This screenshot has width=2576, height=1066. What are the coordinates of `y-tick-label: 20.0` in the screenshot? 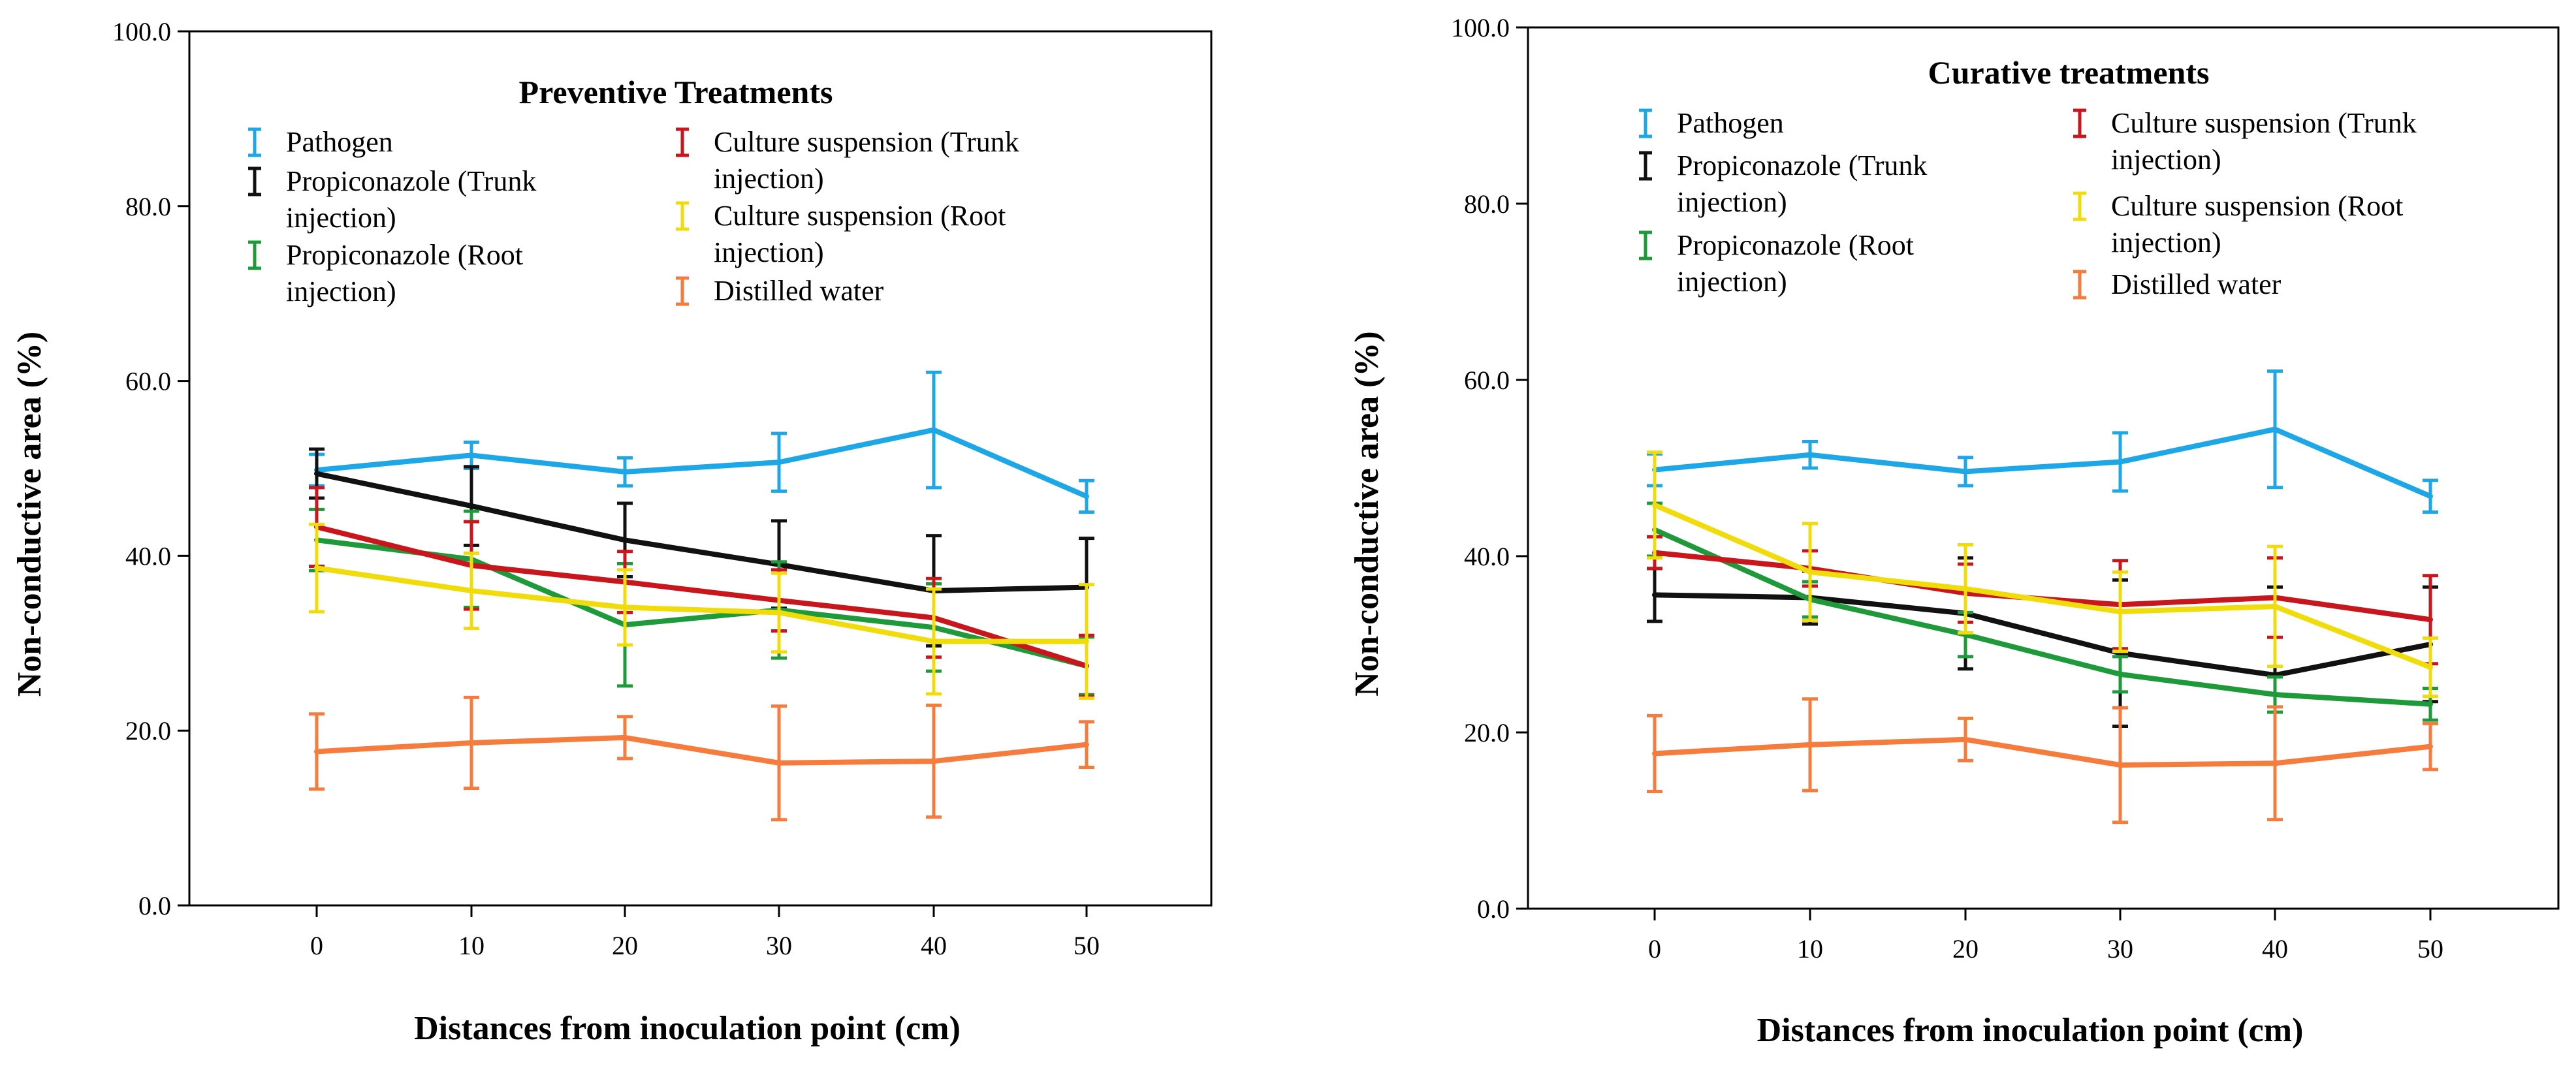 It's located at (148, 730).